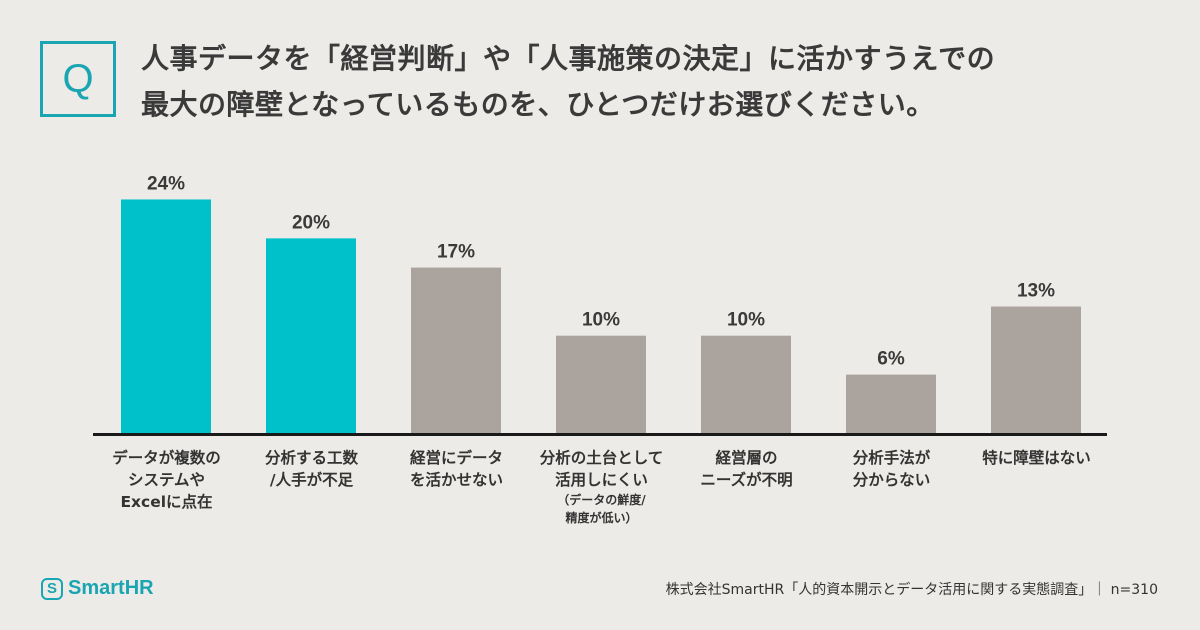 The width and height of the screenshot is (1200, 630). Describe the element at coordinates (456, 252) in the screenshot. I see `data-label-3: 17%` at that location.